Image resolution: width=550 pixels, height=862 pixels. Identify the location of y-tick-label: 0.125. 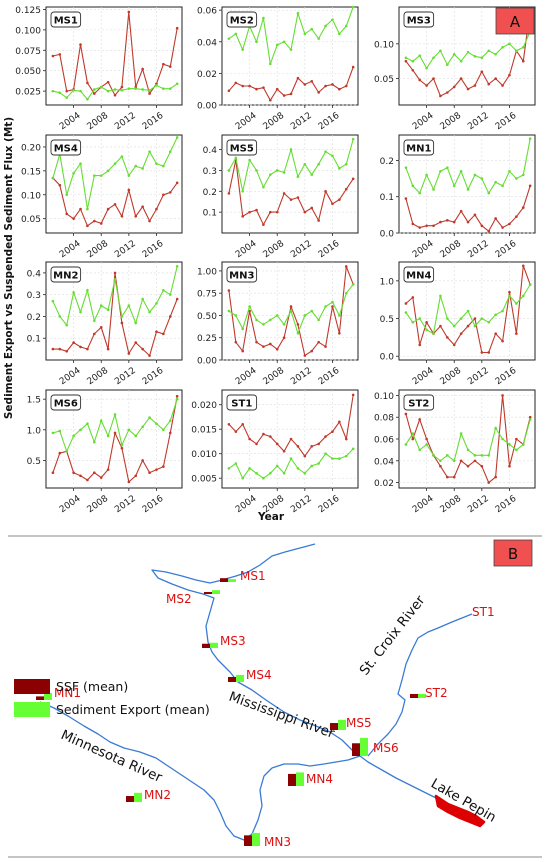
(28, 11).